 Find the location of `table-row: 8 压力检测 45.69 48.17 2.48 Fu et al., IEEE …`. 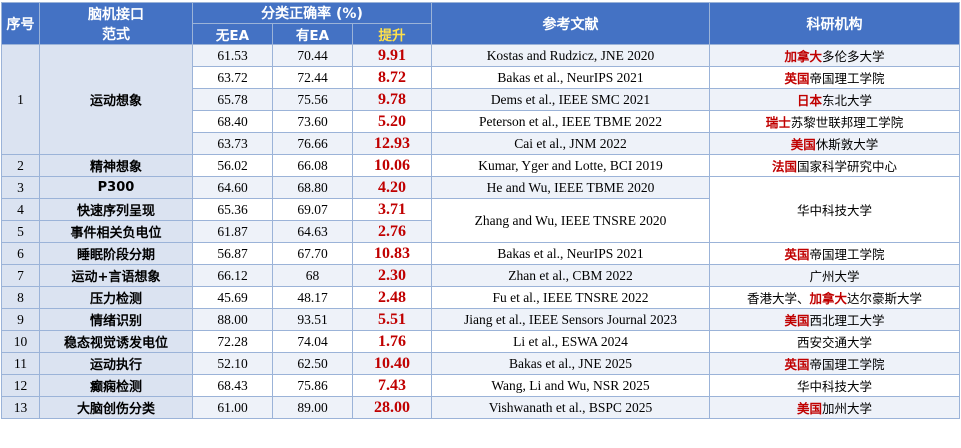

table-row: 8 压力检测 45.69 48.17 2.48 Fu et al., IEEE … is located at coordinates (480, 297).